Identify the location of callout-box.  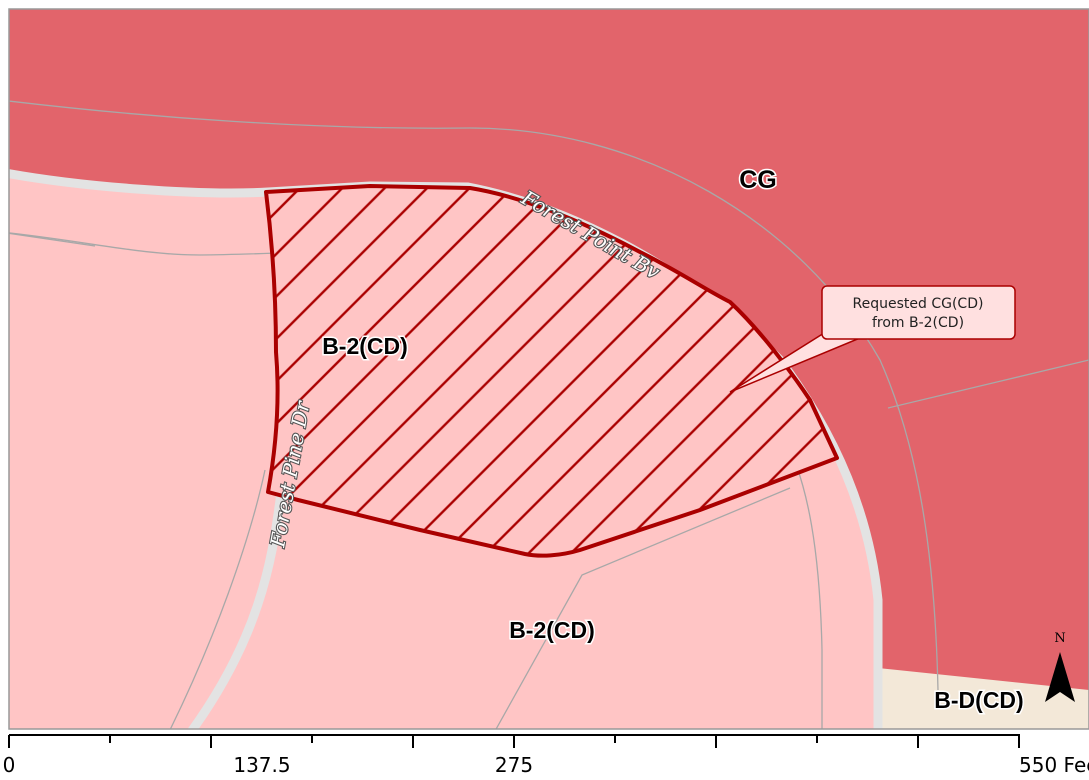
(918, 312).